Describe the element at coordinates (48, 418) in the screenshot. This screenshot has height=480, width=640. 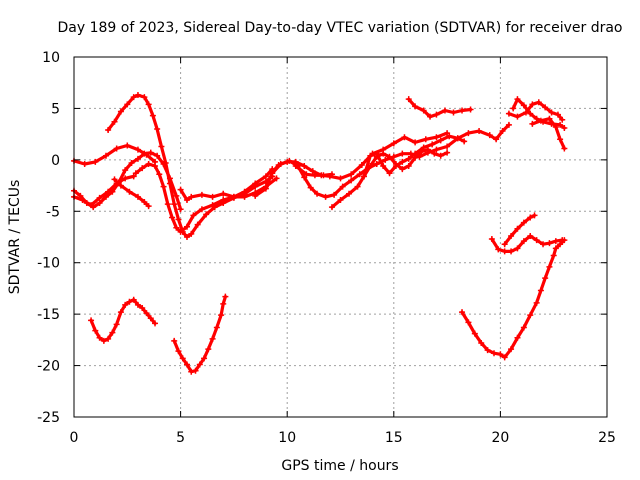
I see `y-tick-label: -25` at that location.